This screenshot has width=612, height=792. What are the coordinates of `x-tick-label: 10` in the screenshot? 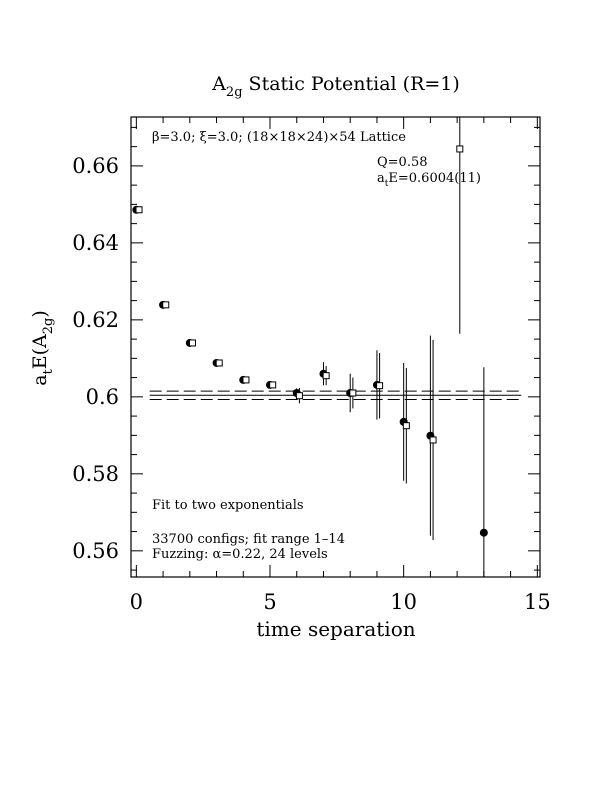 It's located at (403, 602).